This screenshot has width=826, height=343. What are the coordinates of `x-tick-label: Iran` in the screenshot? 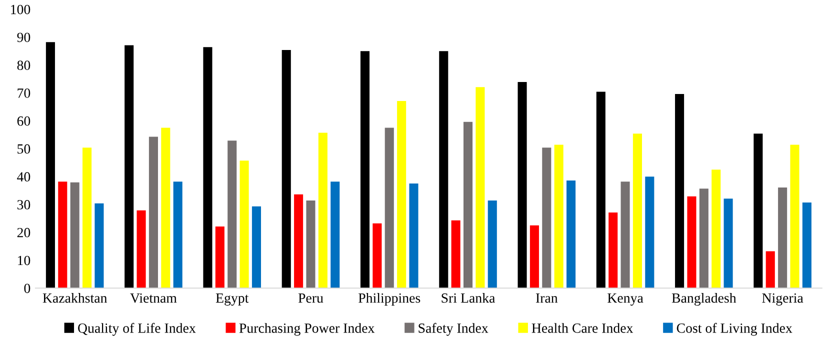 It's located at (547, 298).